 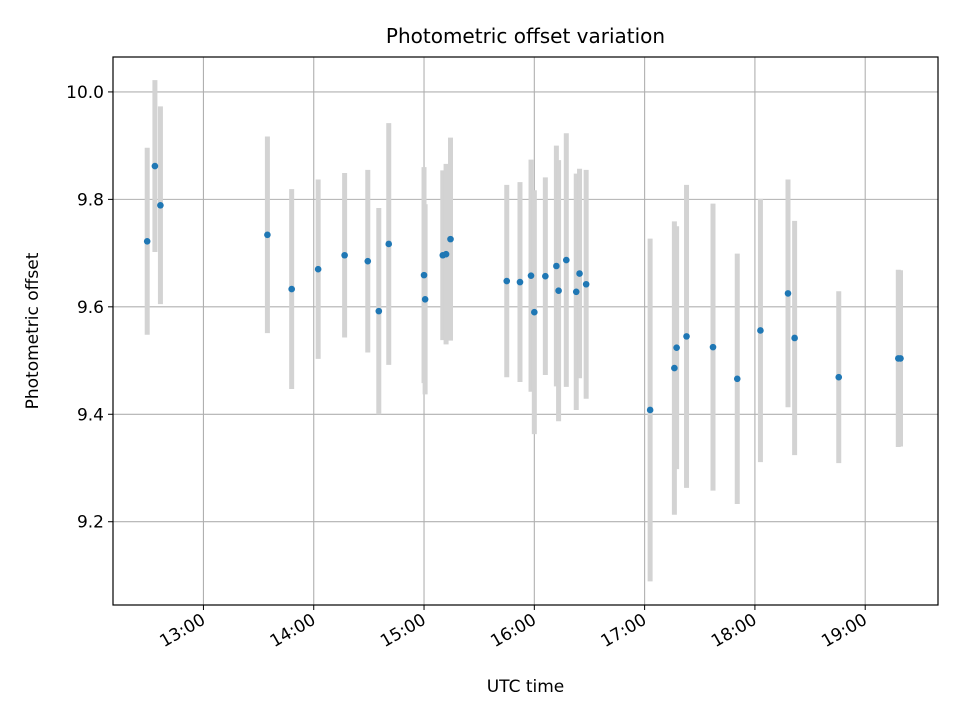 I want to click on x-tick-label: 19:00, so click(x=844, y=631).